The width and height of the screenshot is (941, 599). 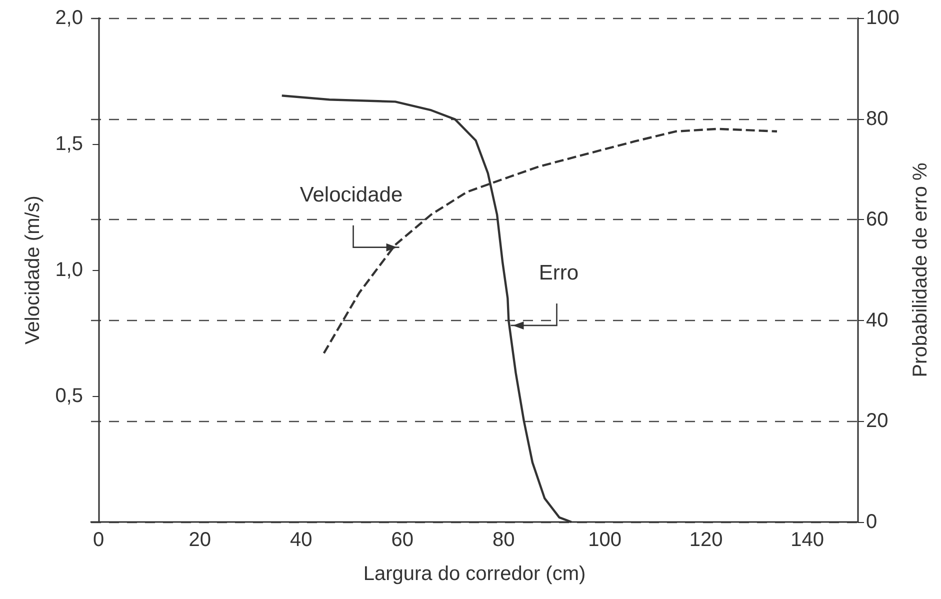 I want to click on y2-tick-label: 40, so click(x=877, y=320).